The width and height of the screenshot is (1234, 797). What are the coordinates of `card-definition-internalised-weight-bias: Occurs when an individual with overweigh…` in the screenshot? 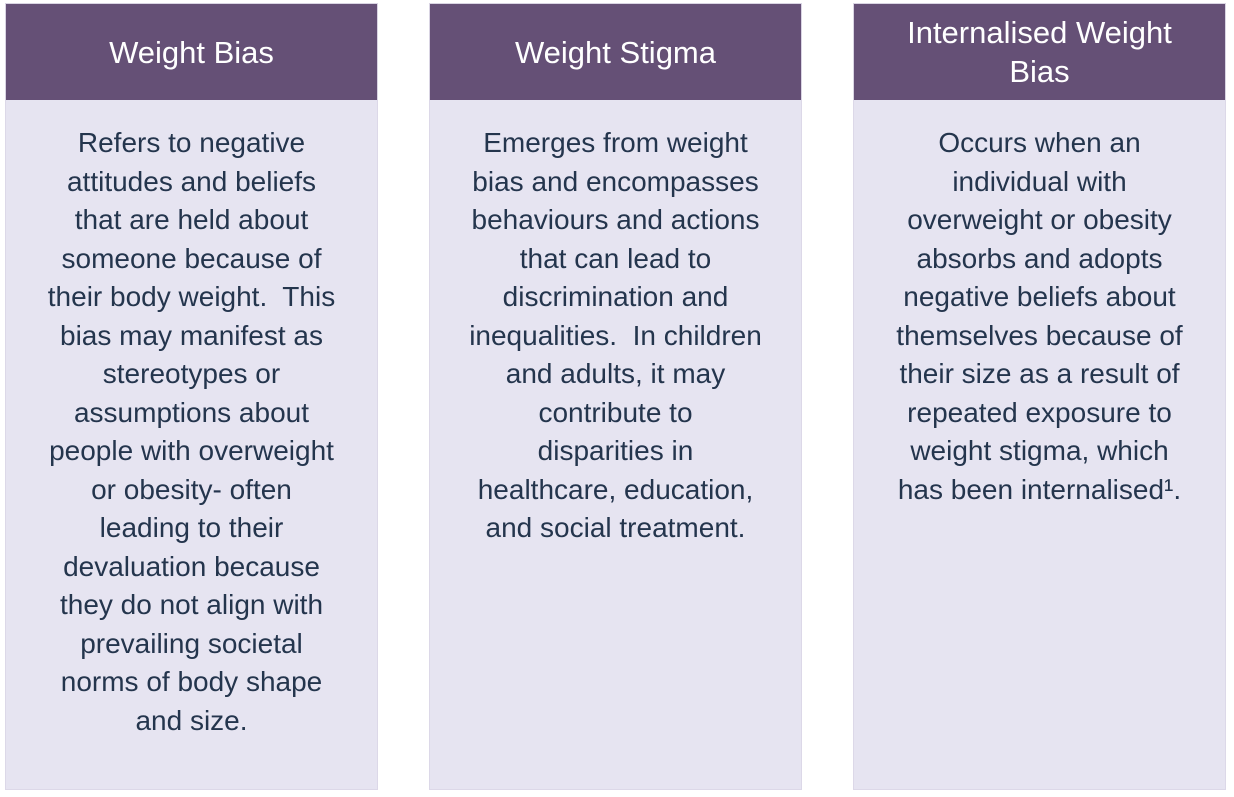 It's located at (1039, 316).